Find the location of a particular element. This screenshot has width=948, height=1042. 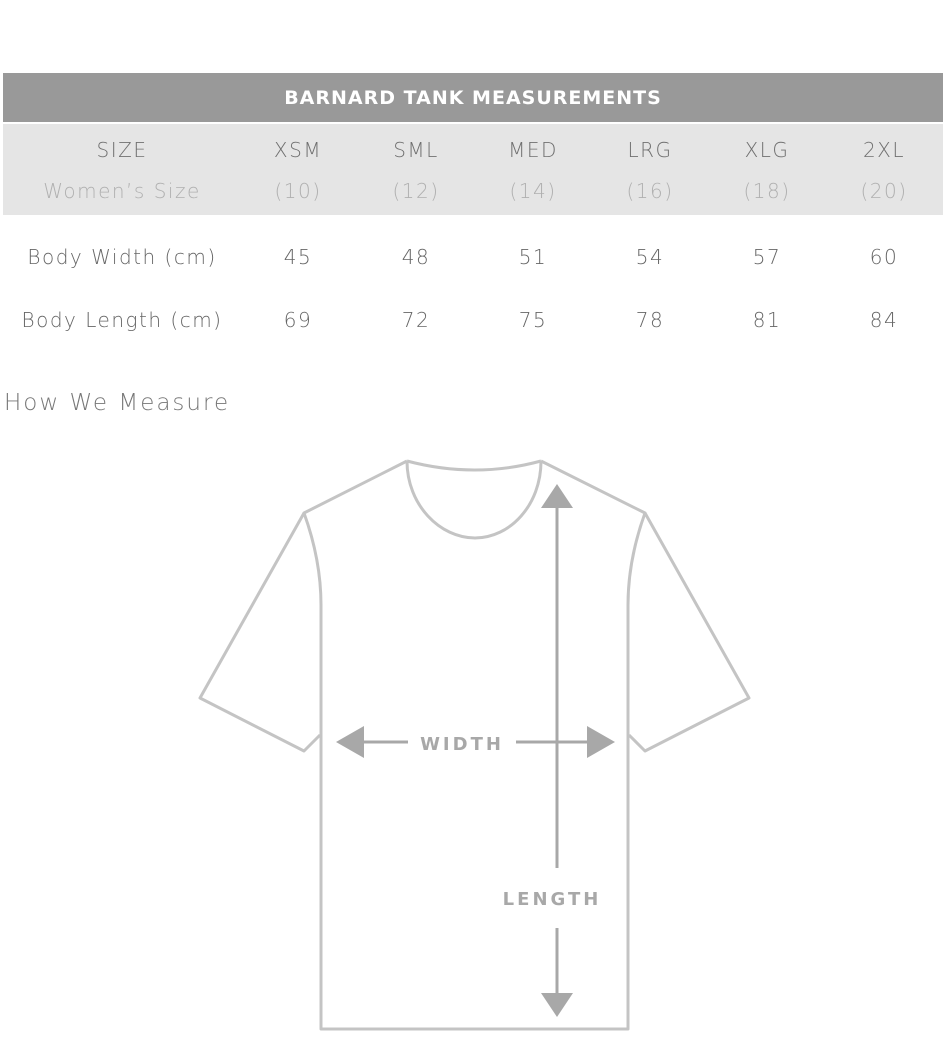

measurement-value: 72 is located at coordinates (416, 320).